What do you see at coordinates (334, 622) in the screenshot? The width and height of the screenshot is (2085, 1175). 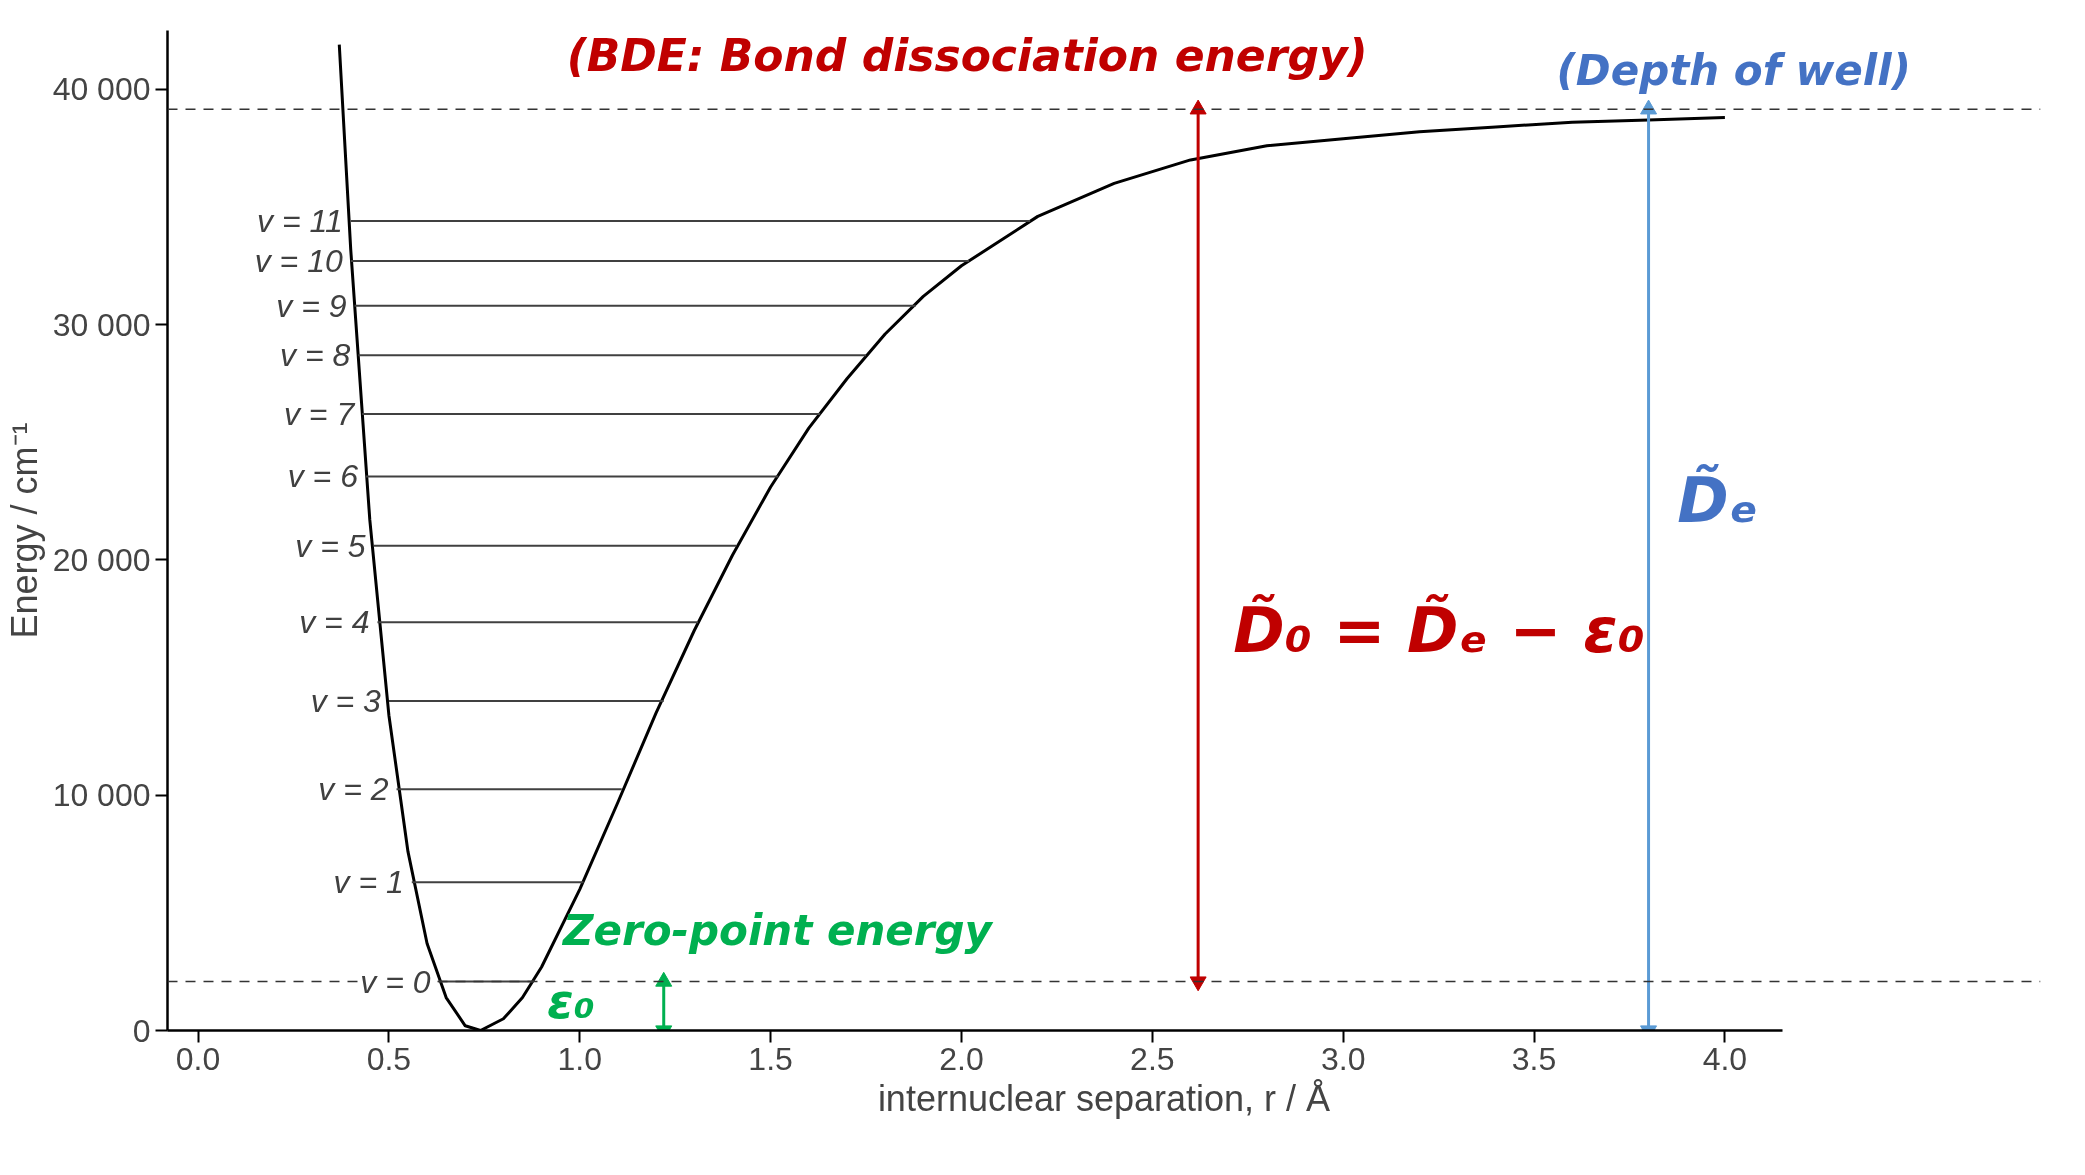 I see `series-label: v = 4` at bounding box center [334, 622].